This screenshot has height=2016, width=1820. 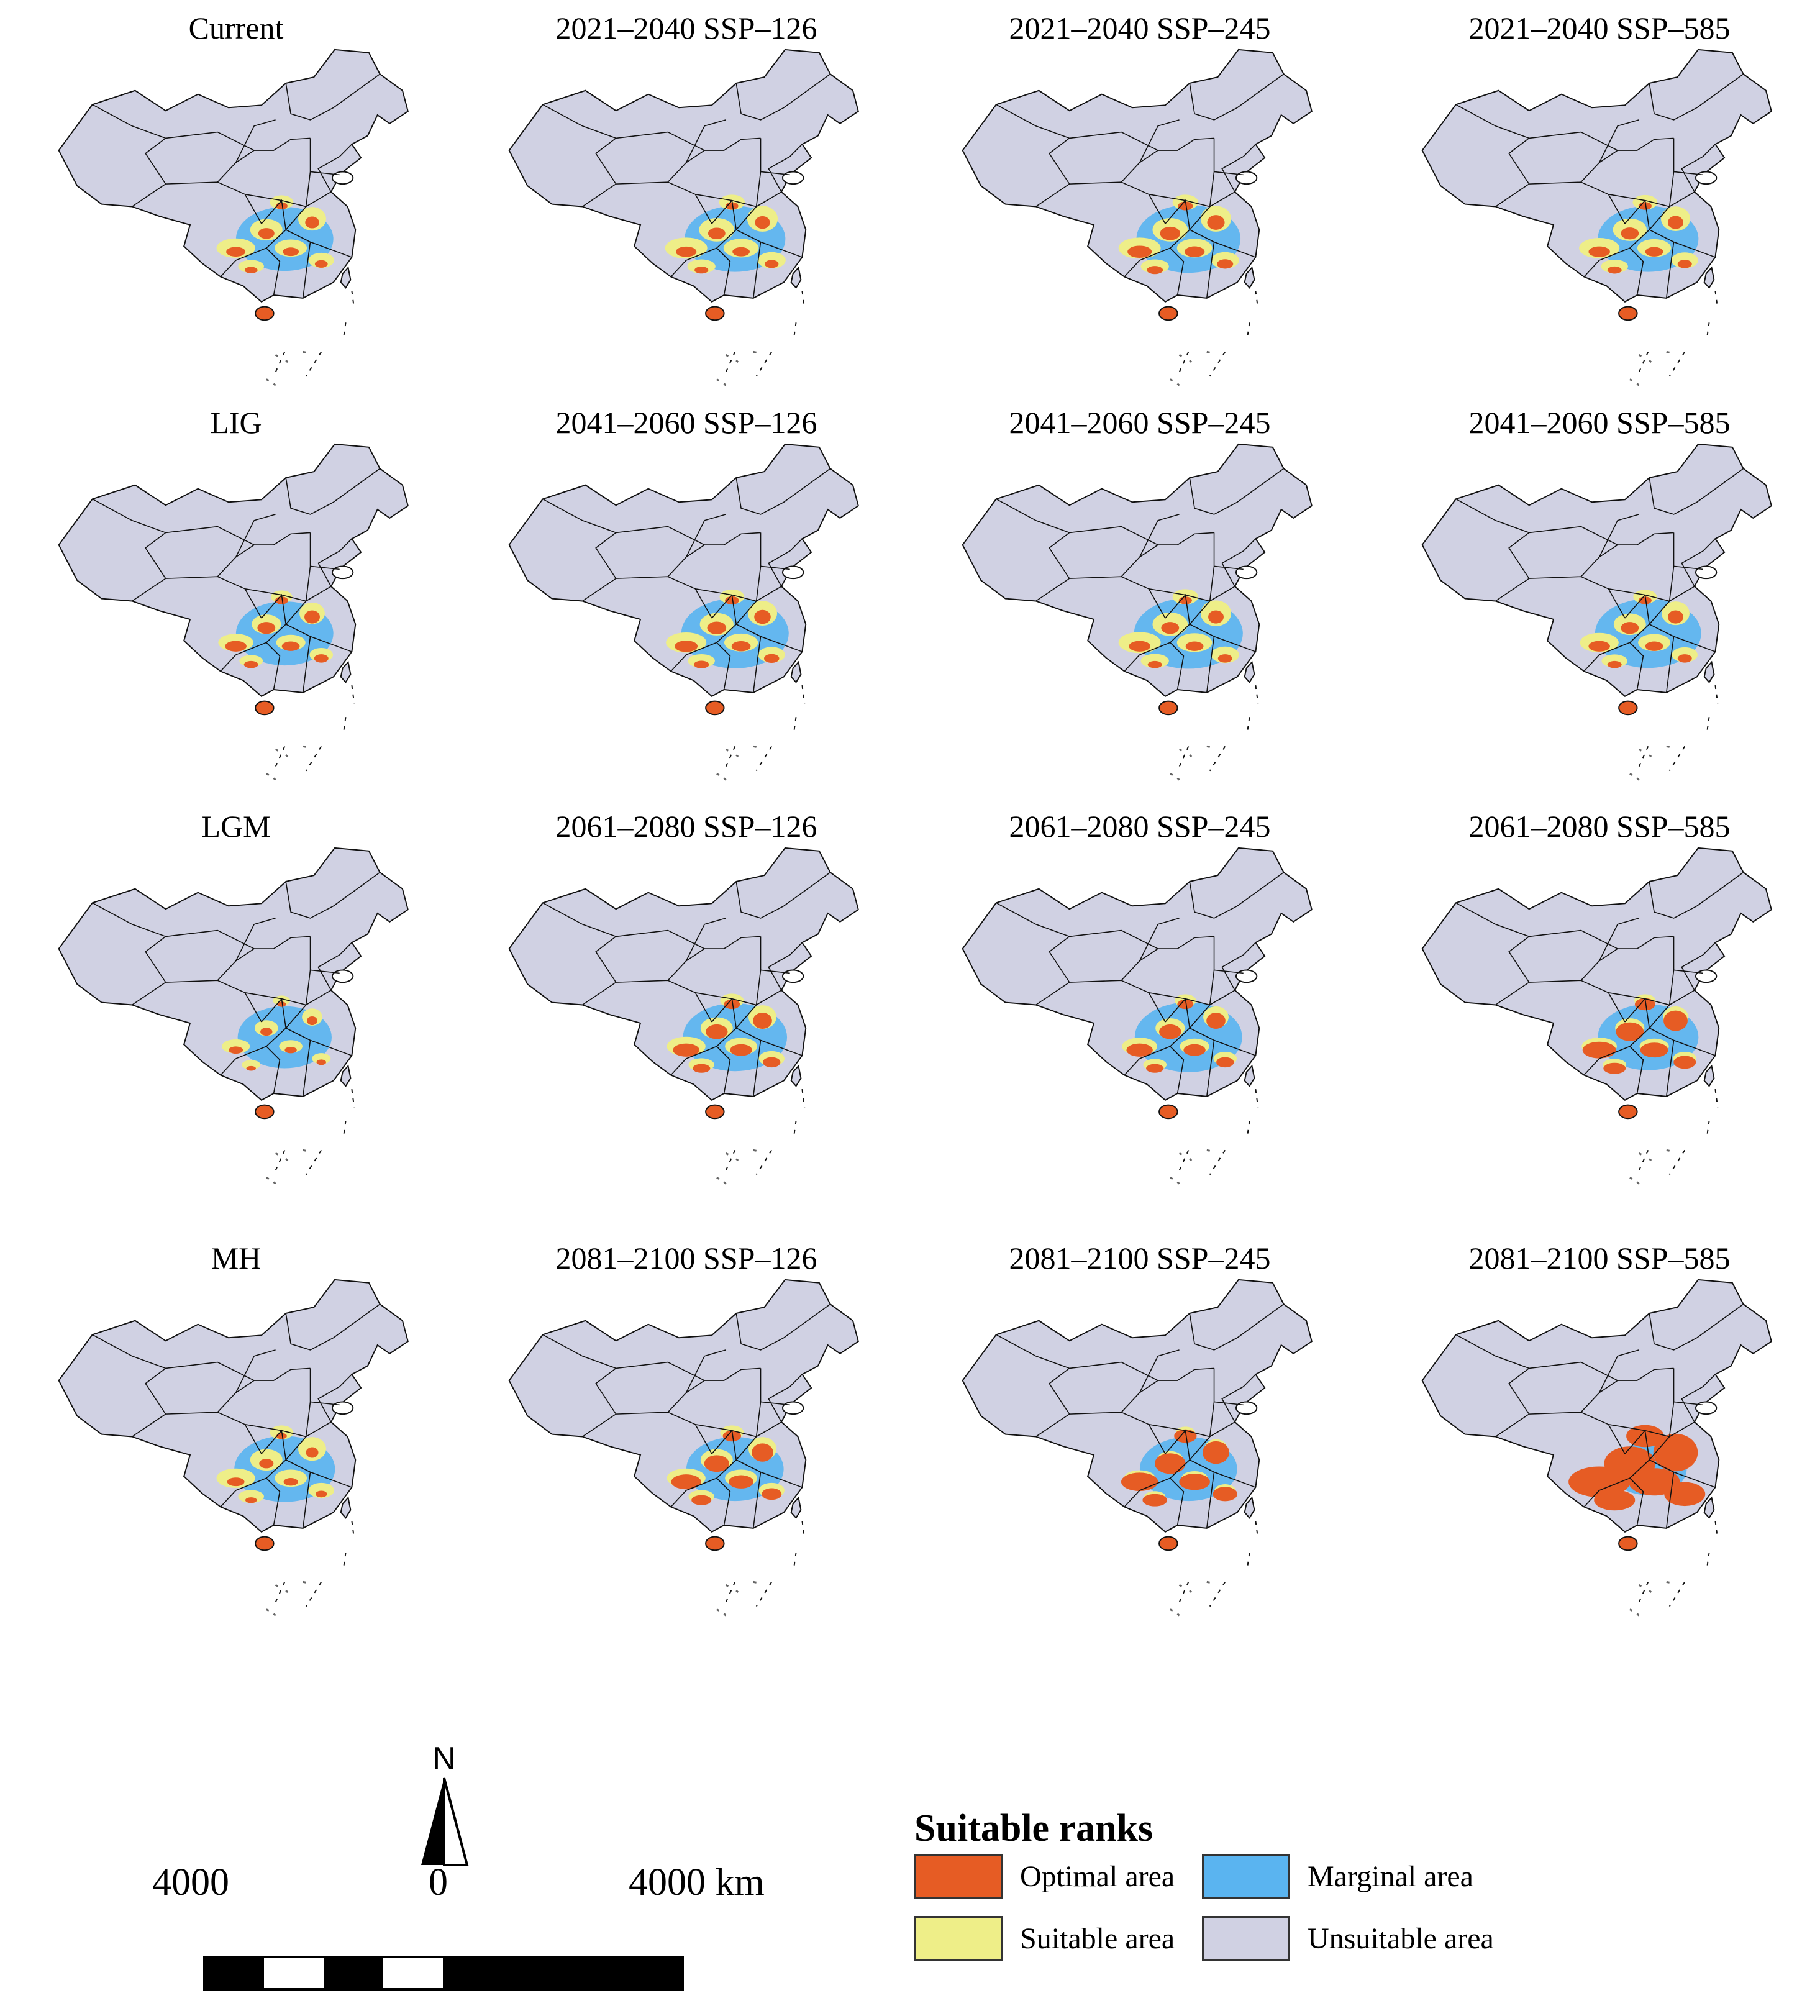 What do you see at coordinates (1598, 1006) in the screenshot?
I see `map-panel: 2061–2080 SSP–585` at bounding box center [1598, 1006].